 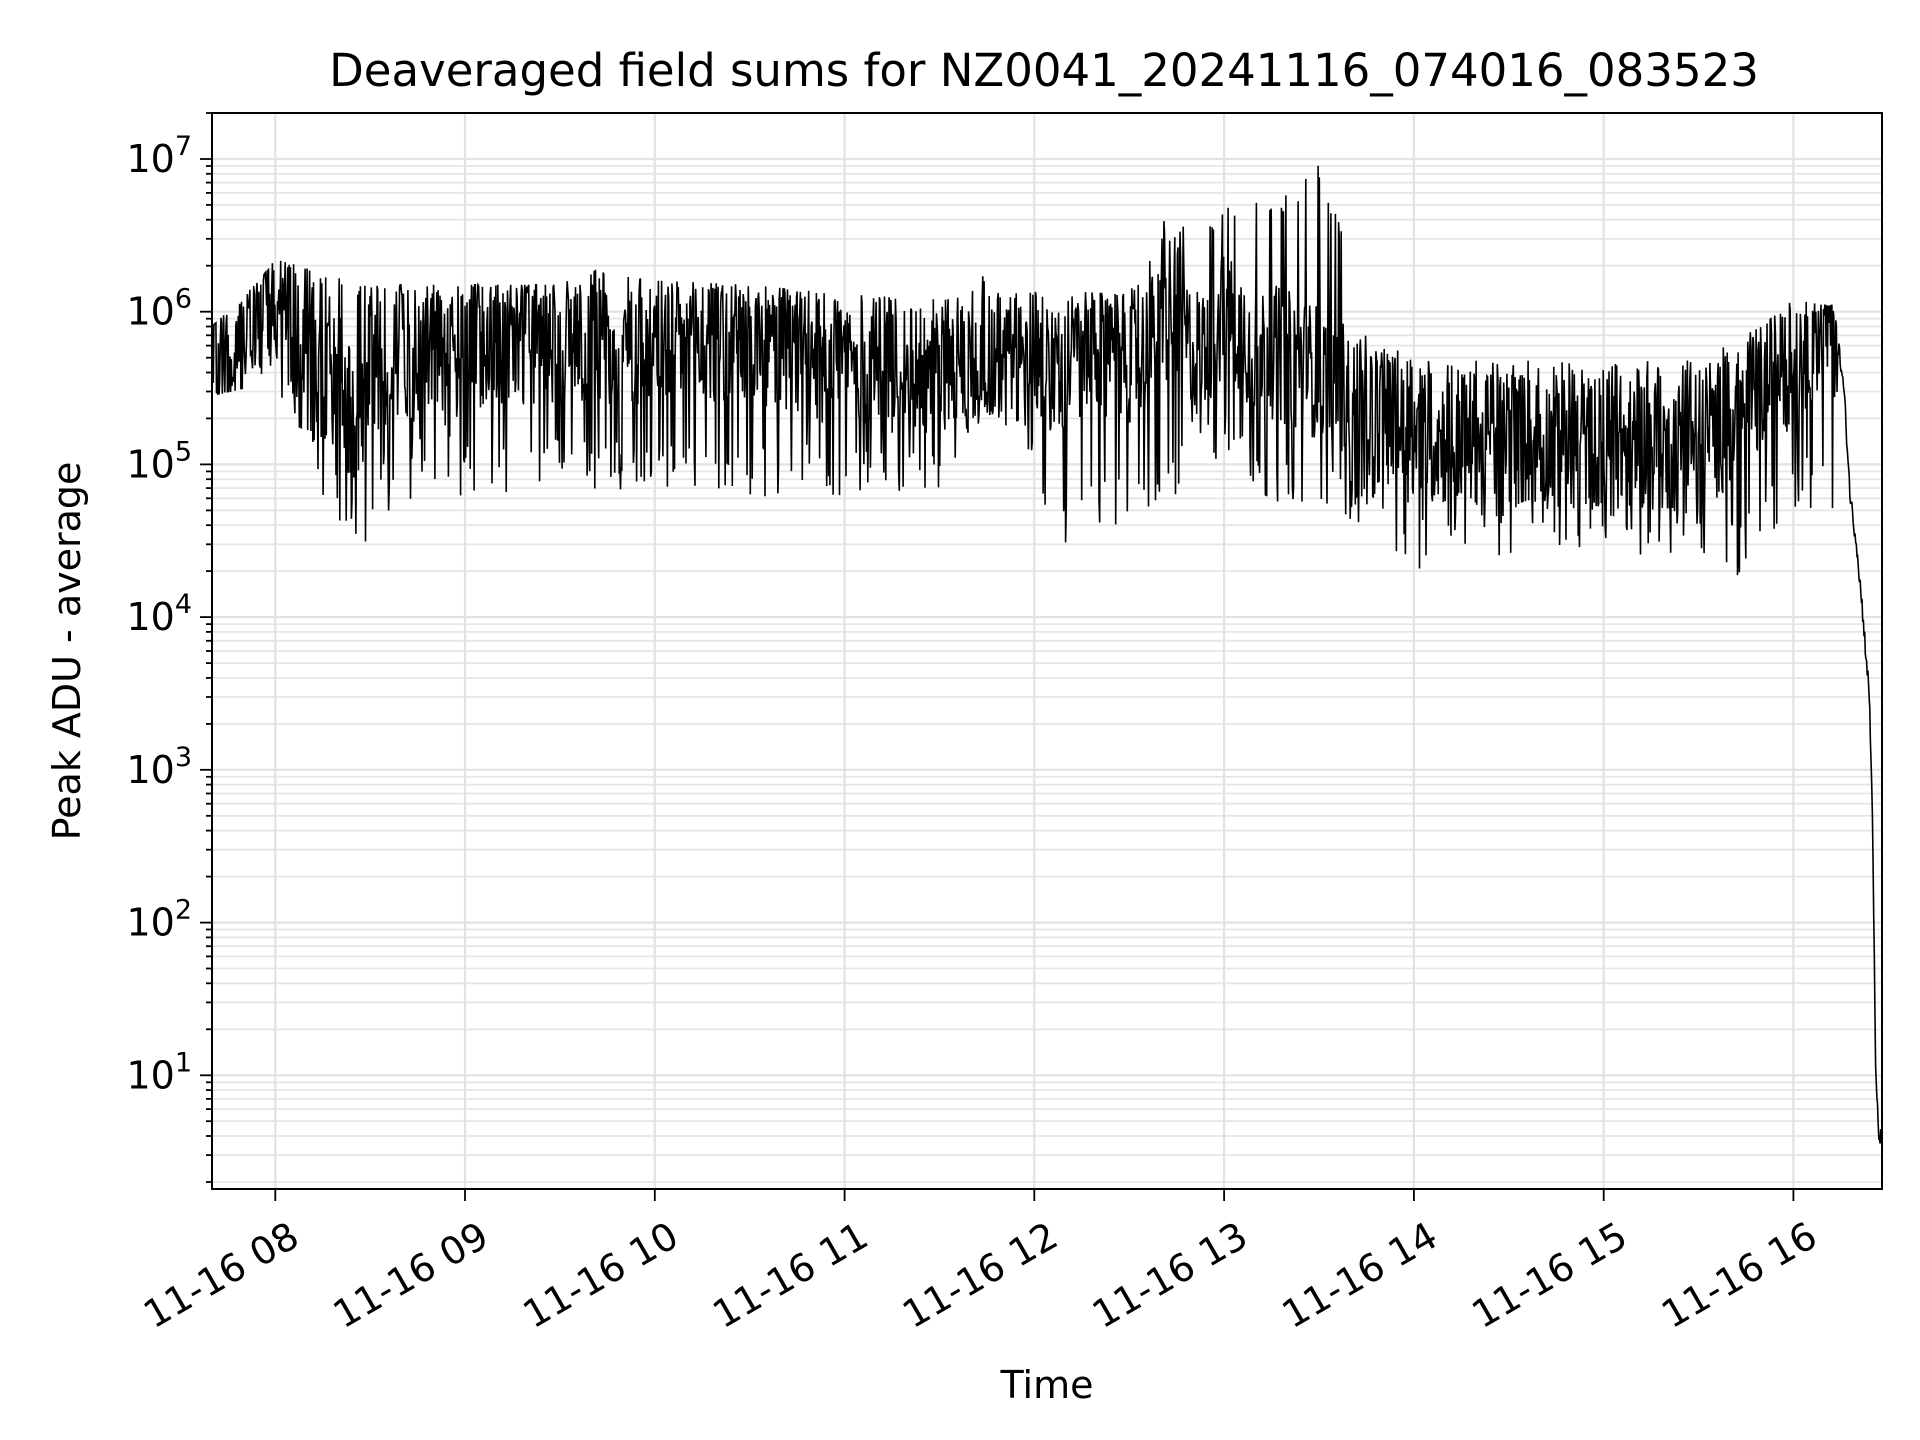 I want to click on y-tick-exponent: 7, so click(x=183, y=146).